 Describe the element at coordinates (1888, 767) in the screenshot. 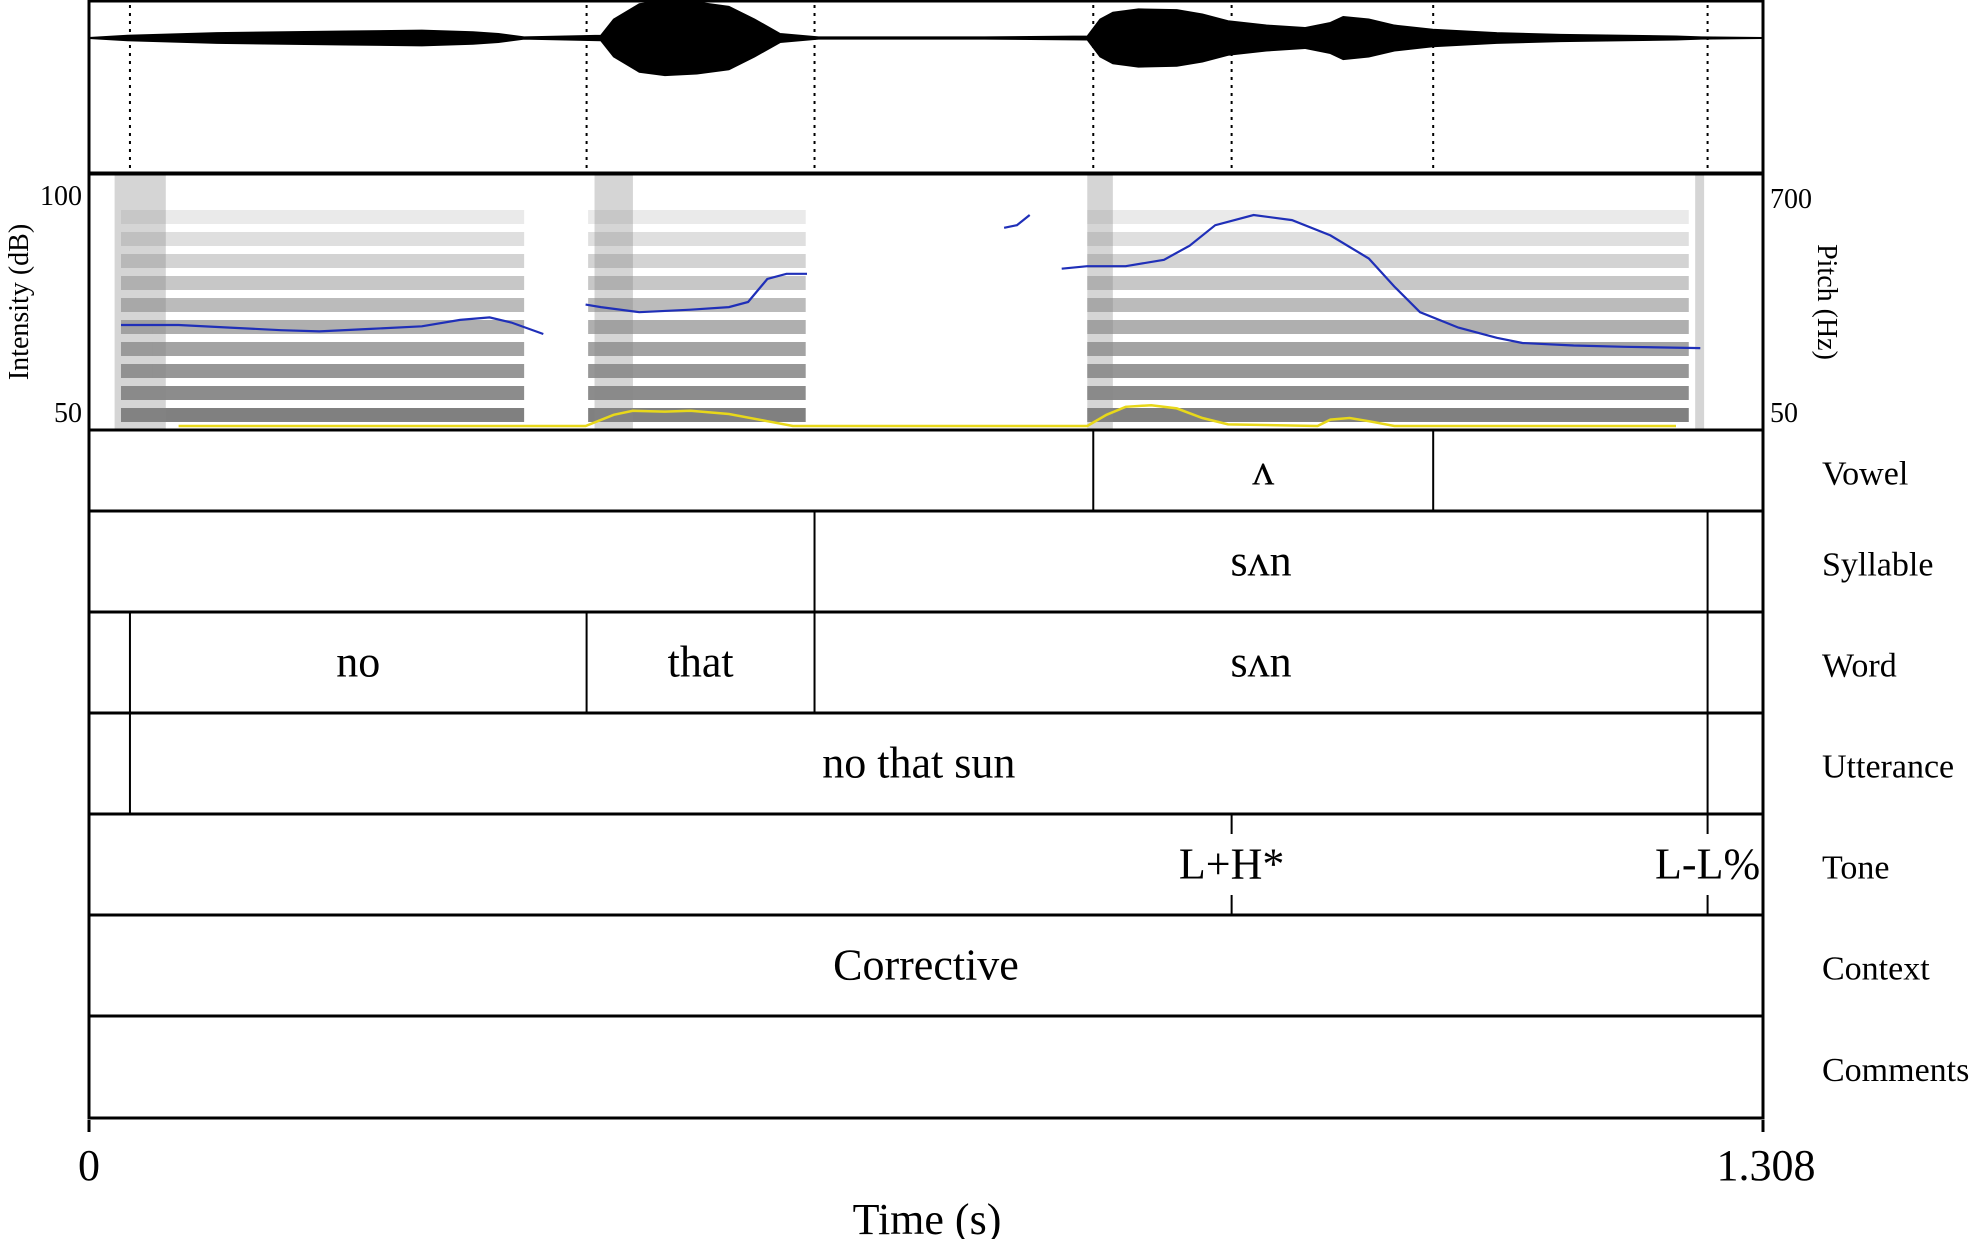

I see `tier-name: Utterance` at that location.